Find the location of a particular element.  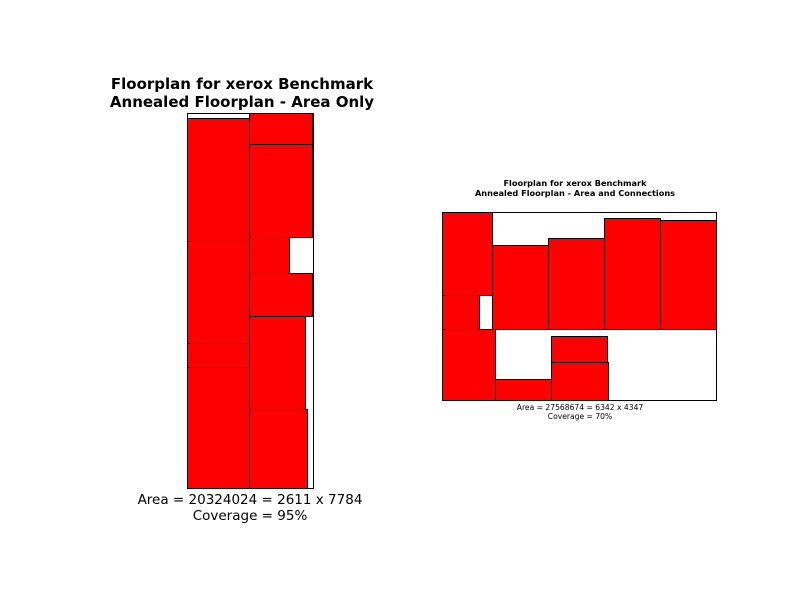

floorplan-2-area: Area = 27568674 = 6342 x 4347 is located at coordinates (580, 407).